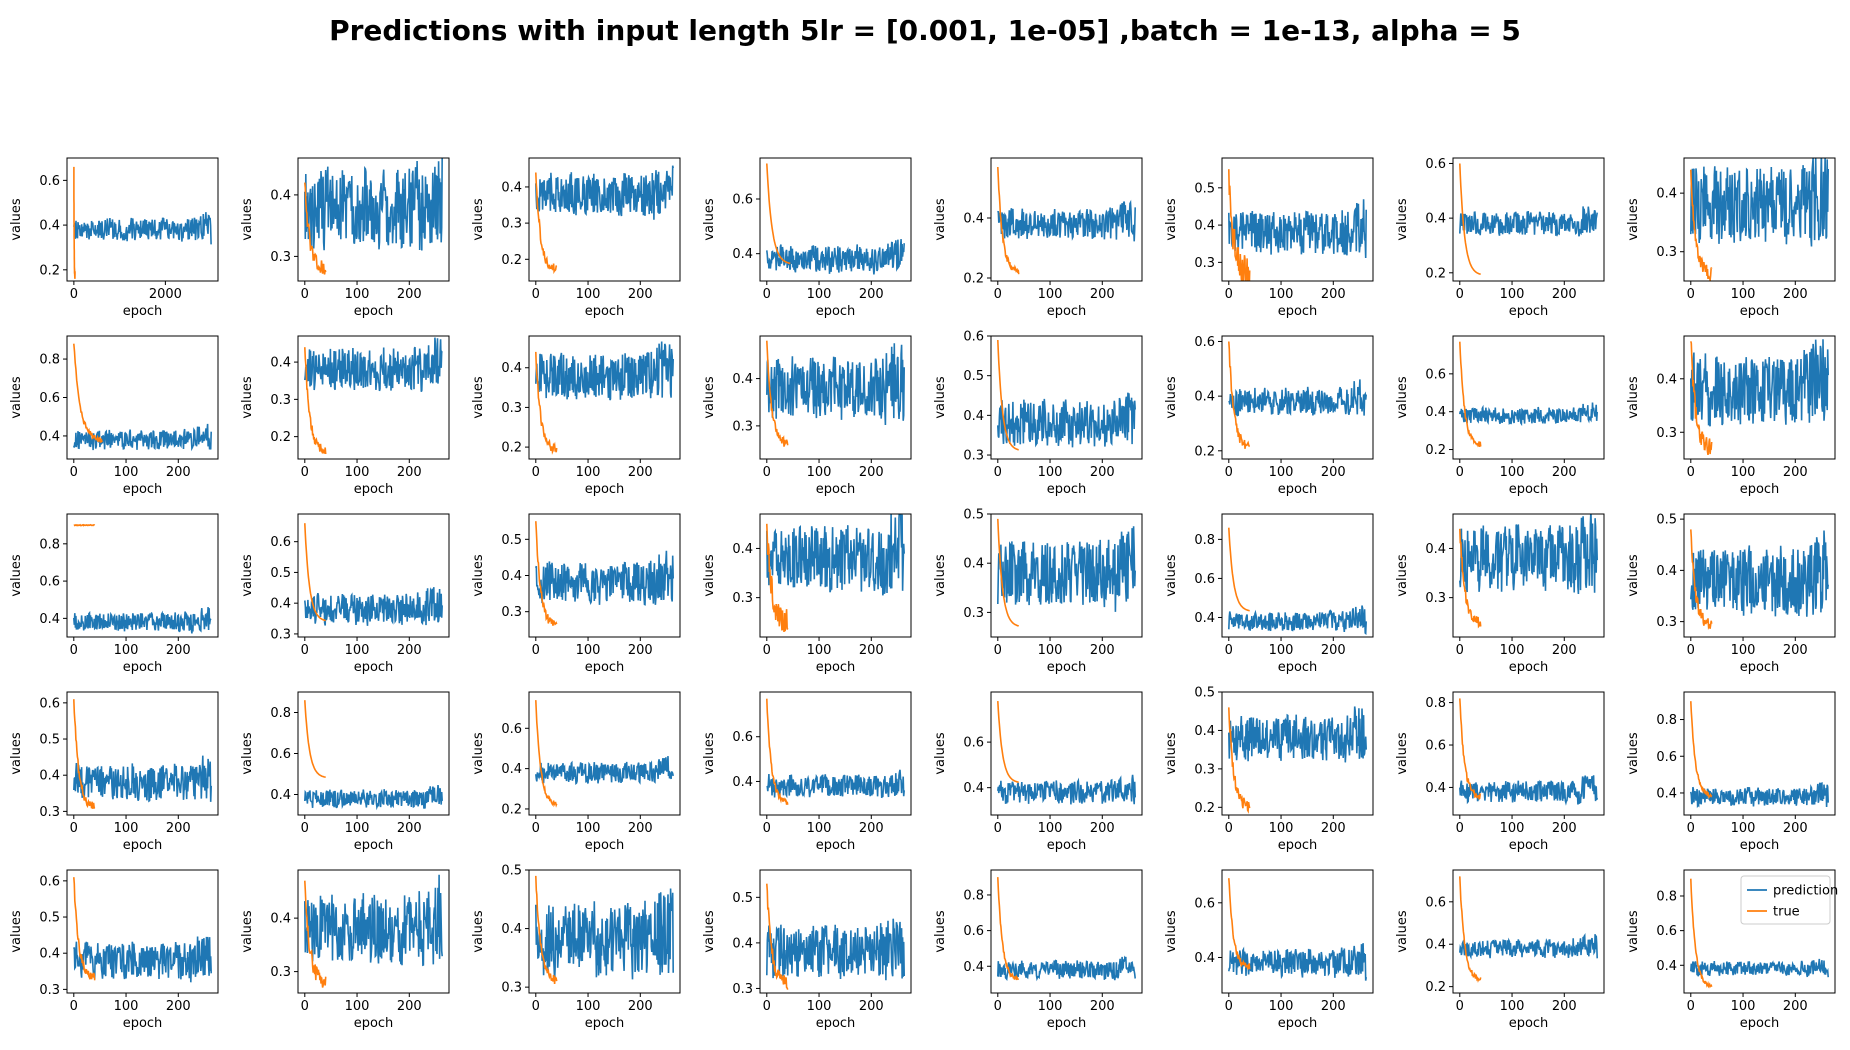 This screenshot has height=1050, width=1850. What do you see at coordinates (114, 594) in the screenshot?
I see `subplot-17: 0 100 200 0.4 0.6 0.8 epoch values` at bounding box center [114, 594].